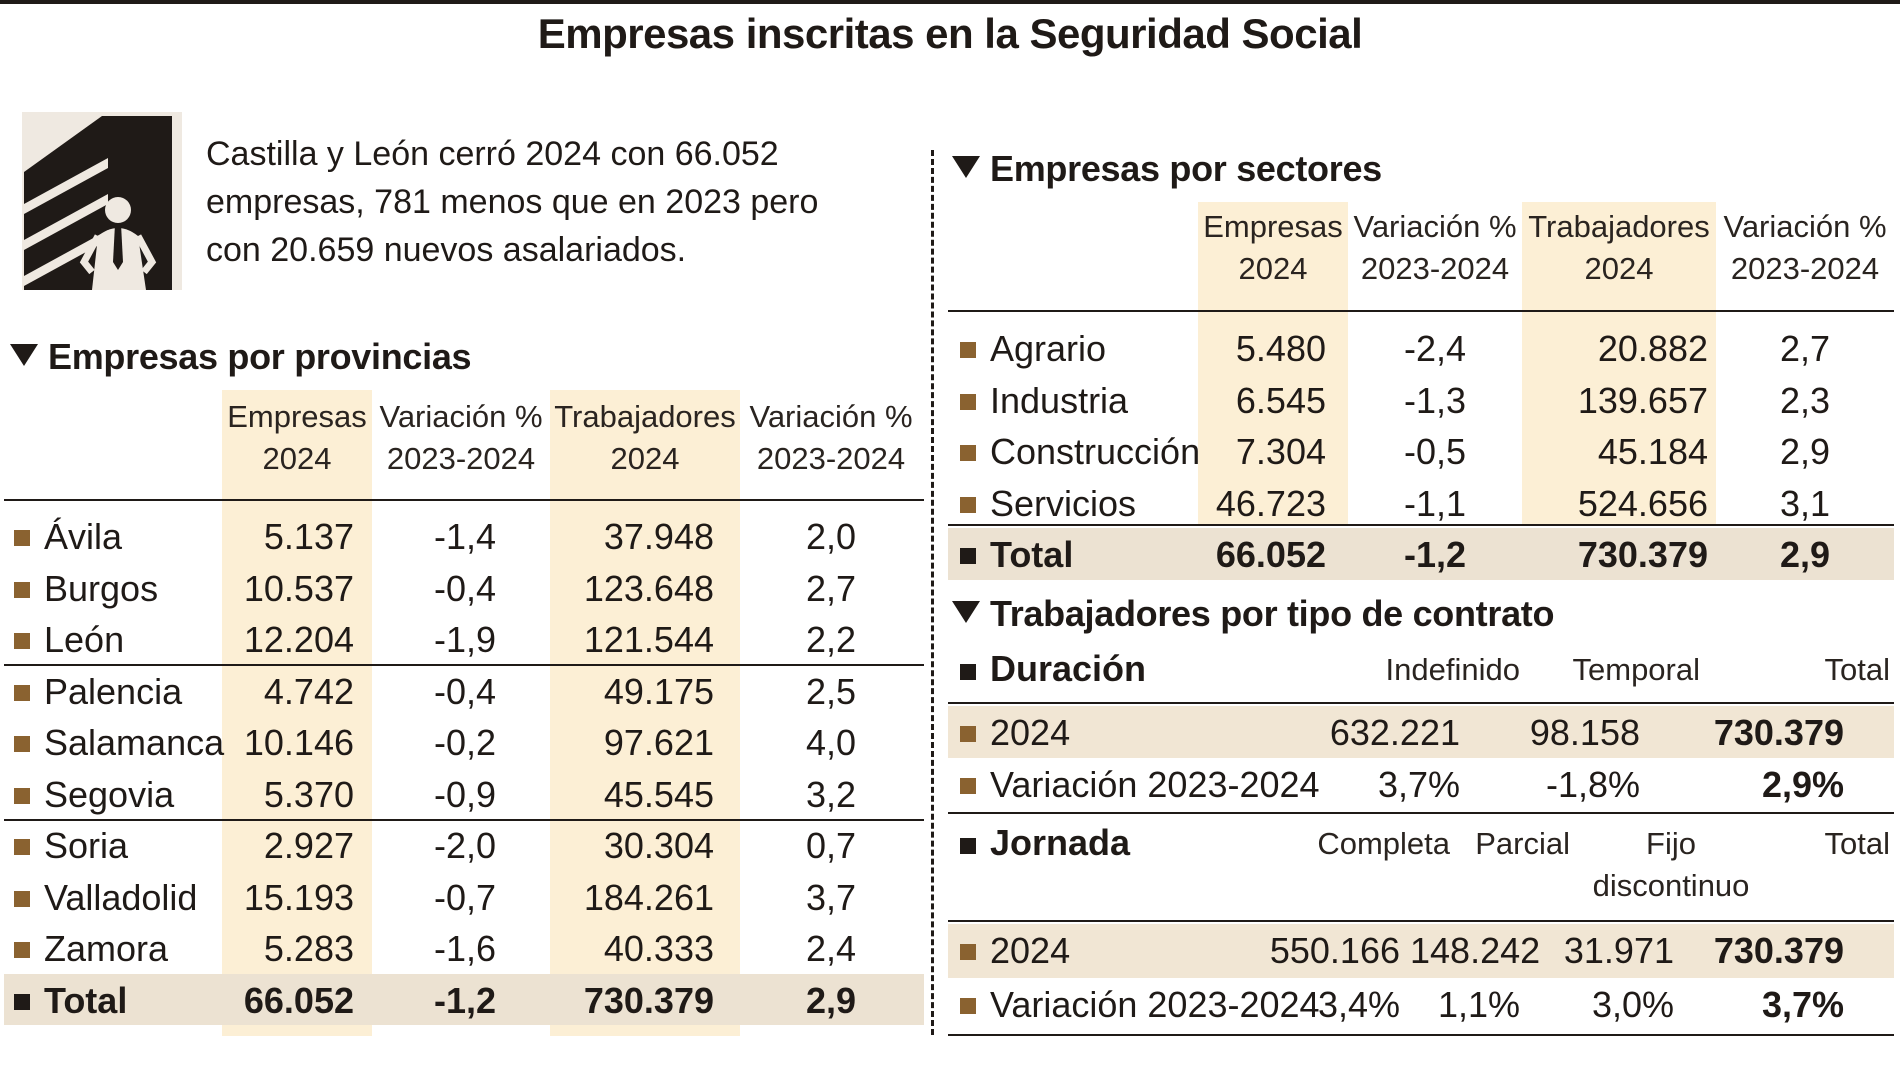 This screenshot has height=1069, width=1900. I want to click on header-total: Total, so click(1857, 669).